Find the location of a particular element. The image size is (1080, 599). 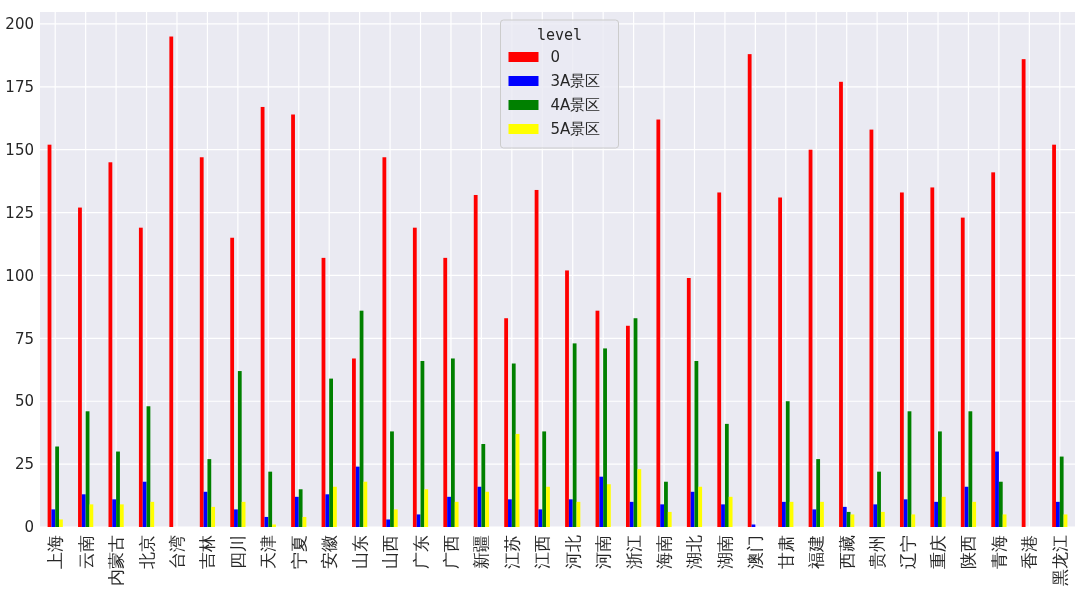

x-tick-label: 台湾 is located at coordinates (176, 552).